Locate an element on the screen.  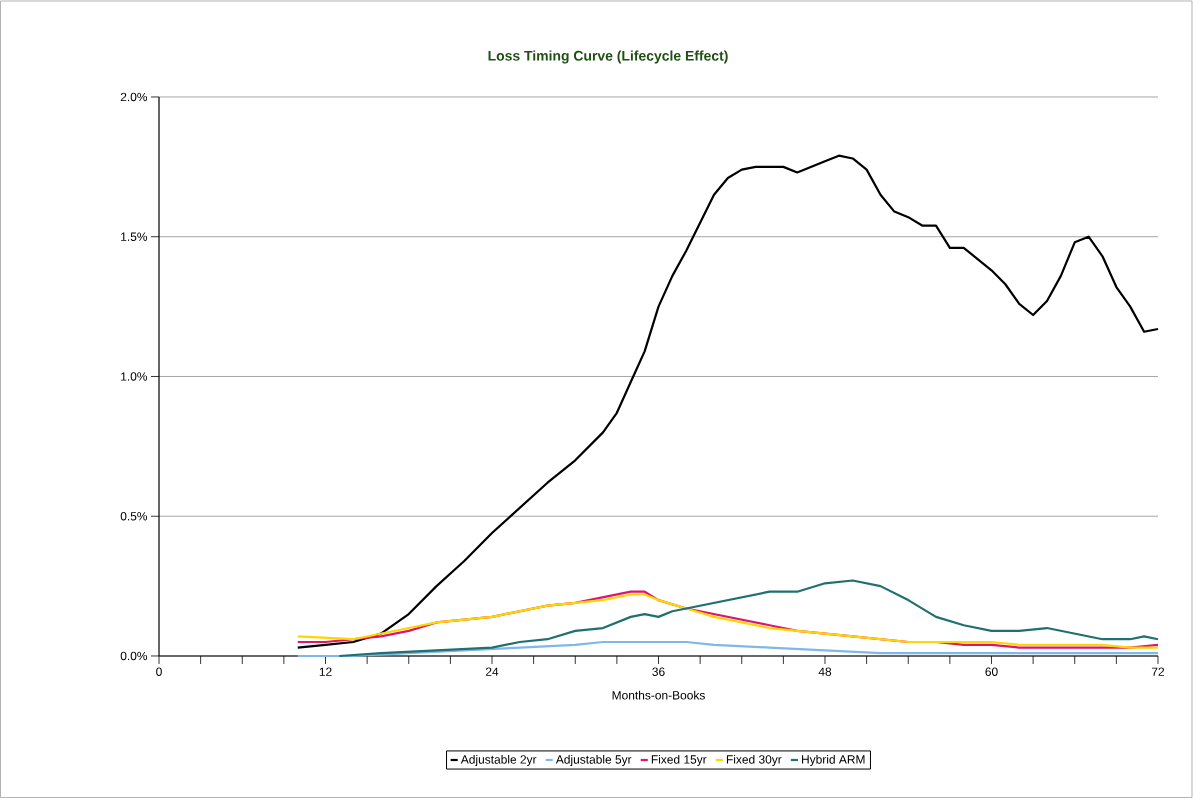
x-tick-label: 0 is located at coordinates (159, 671).